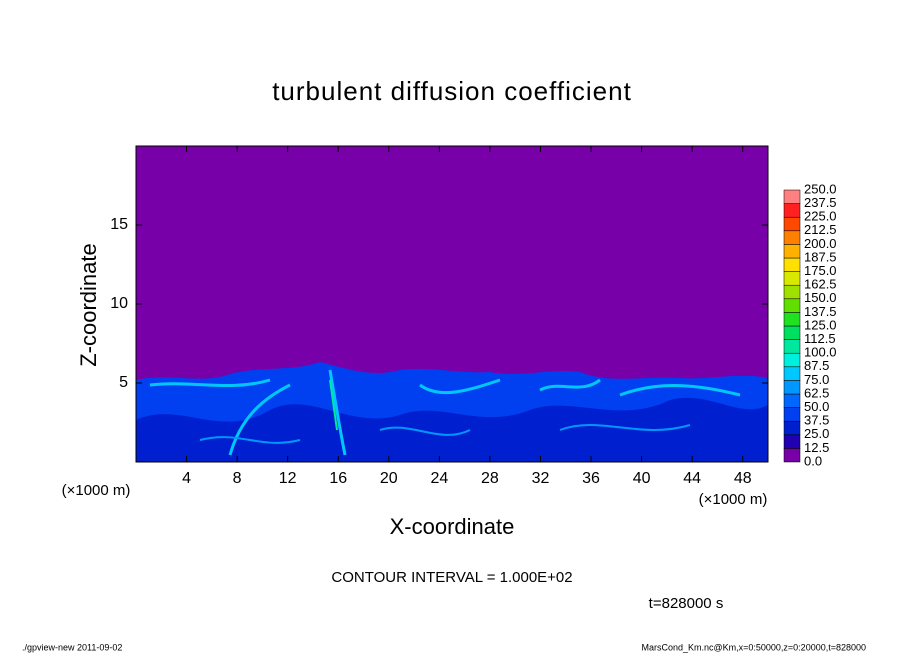 Image resolution: width=904 pixels, height=659 pixels. I want to click on x-tick-label: 12, so click(288, 478).